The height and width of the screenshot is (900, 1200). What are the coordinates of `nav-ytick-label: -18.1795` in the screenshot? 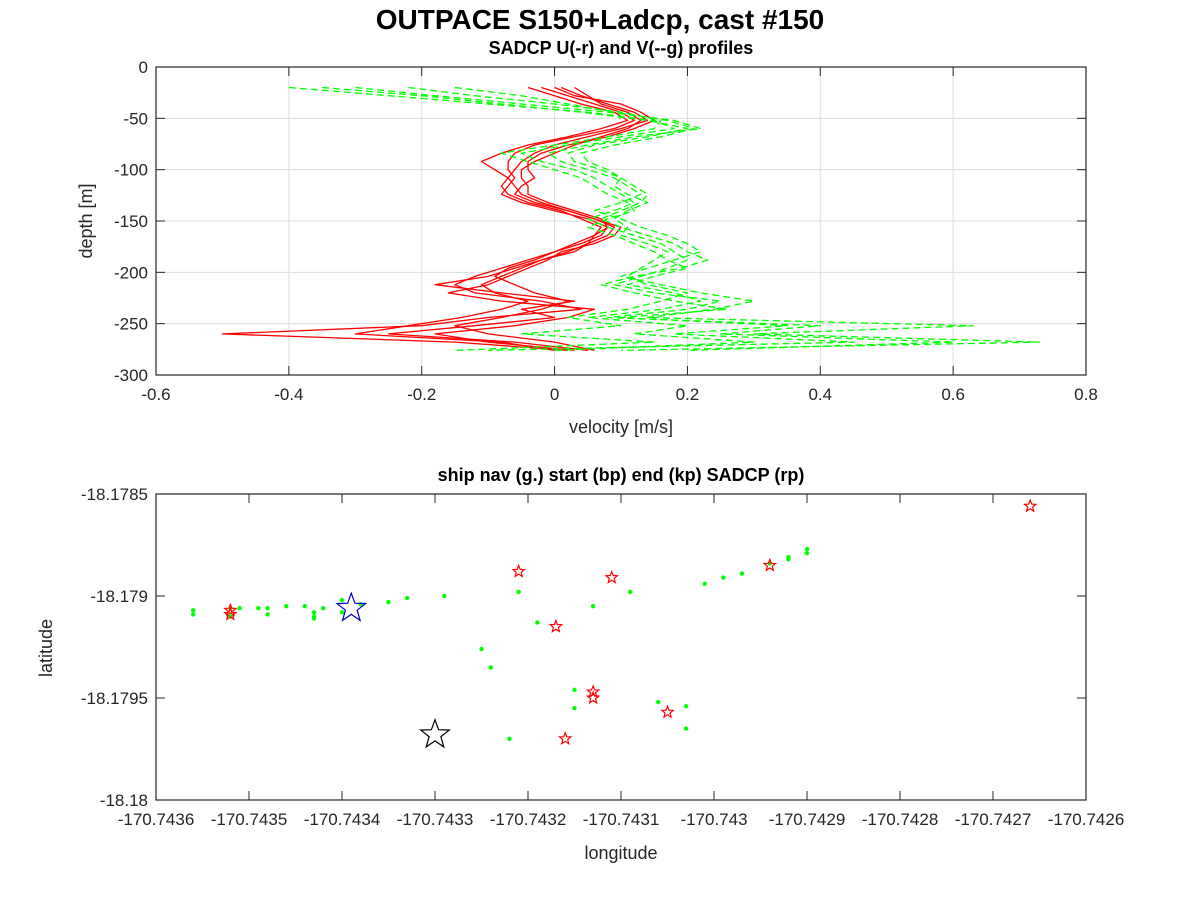 It's located at (114, 698).